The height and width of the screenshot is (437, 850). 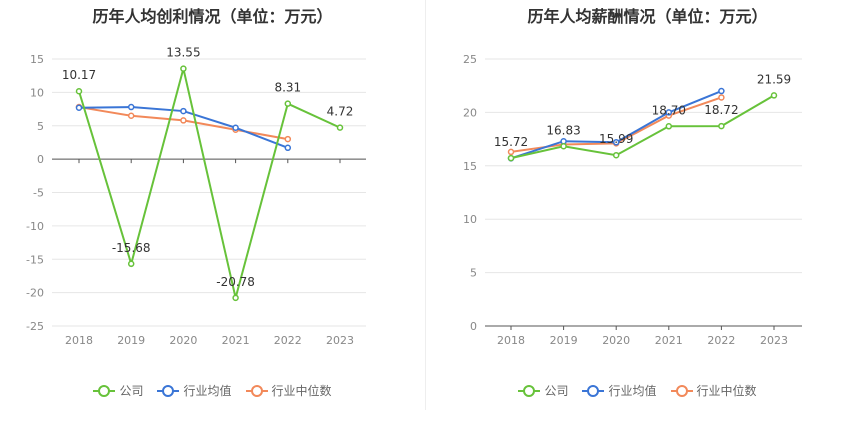 I want to click on x-tick-label: 2022, so click(x=288, y=340).